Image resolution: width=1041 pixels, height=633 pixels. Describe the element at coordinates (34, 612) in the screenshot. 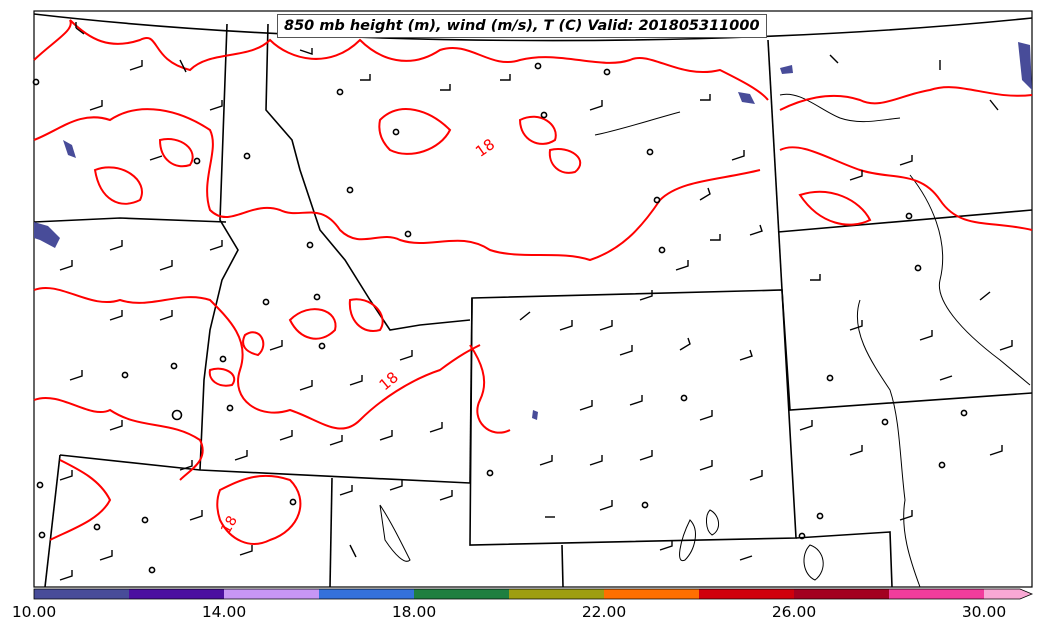

I see `colorbar-label-1: 10.00` at that location.